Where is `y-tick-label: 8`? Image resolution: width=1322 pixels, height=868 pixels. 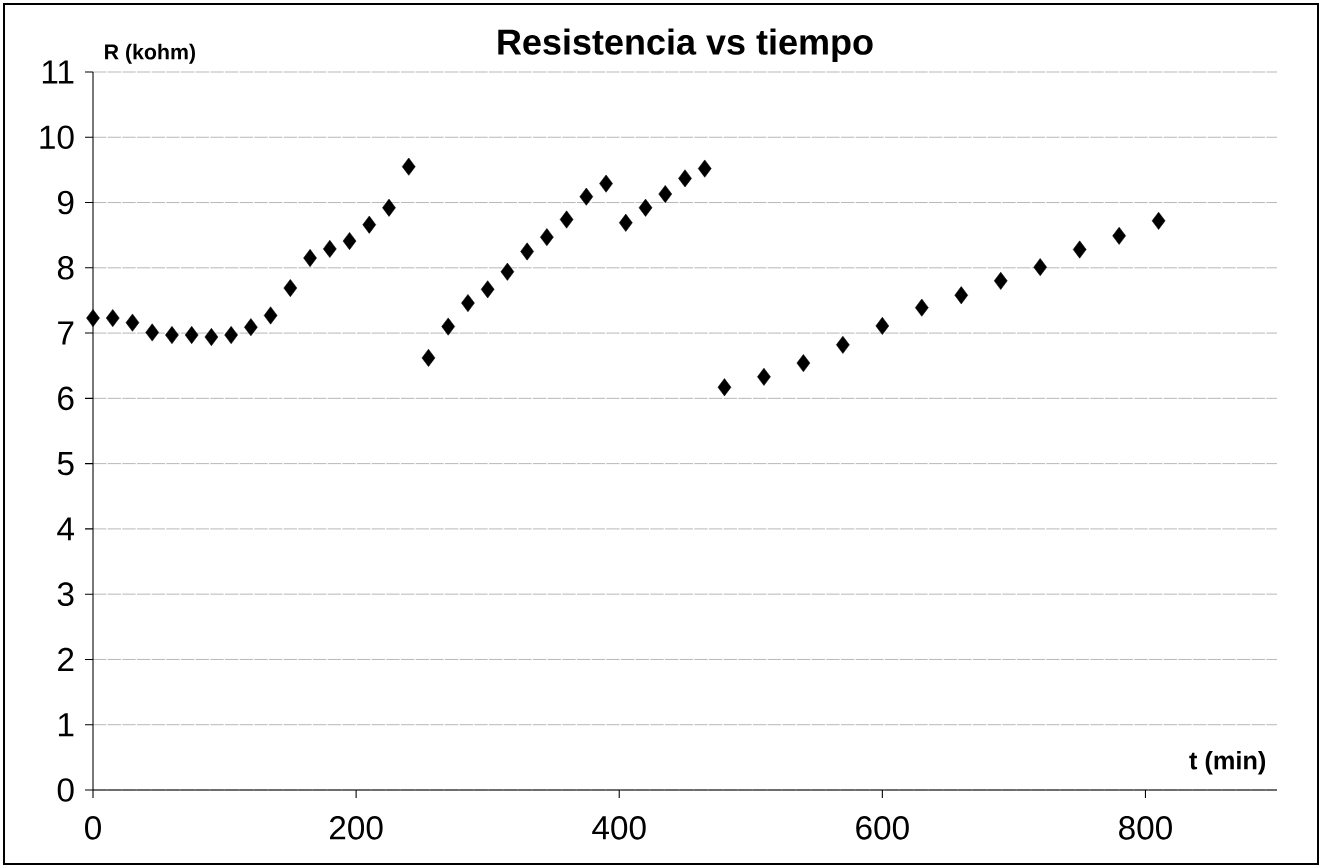 y-tick-label: 8 is located at coordinates (65, 268).